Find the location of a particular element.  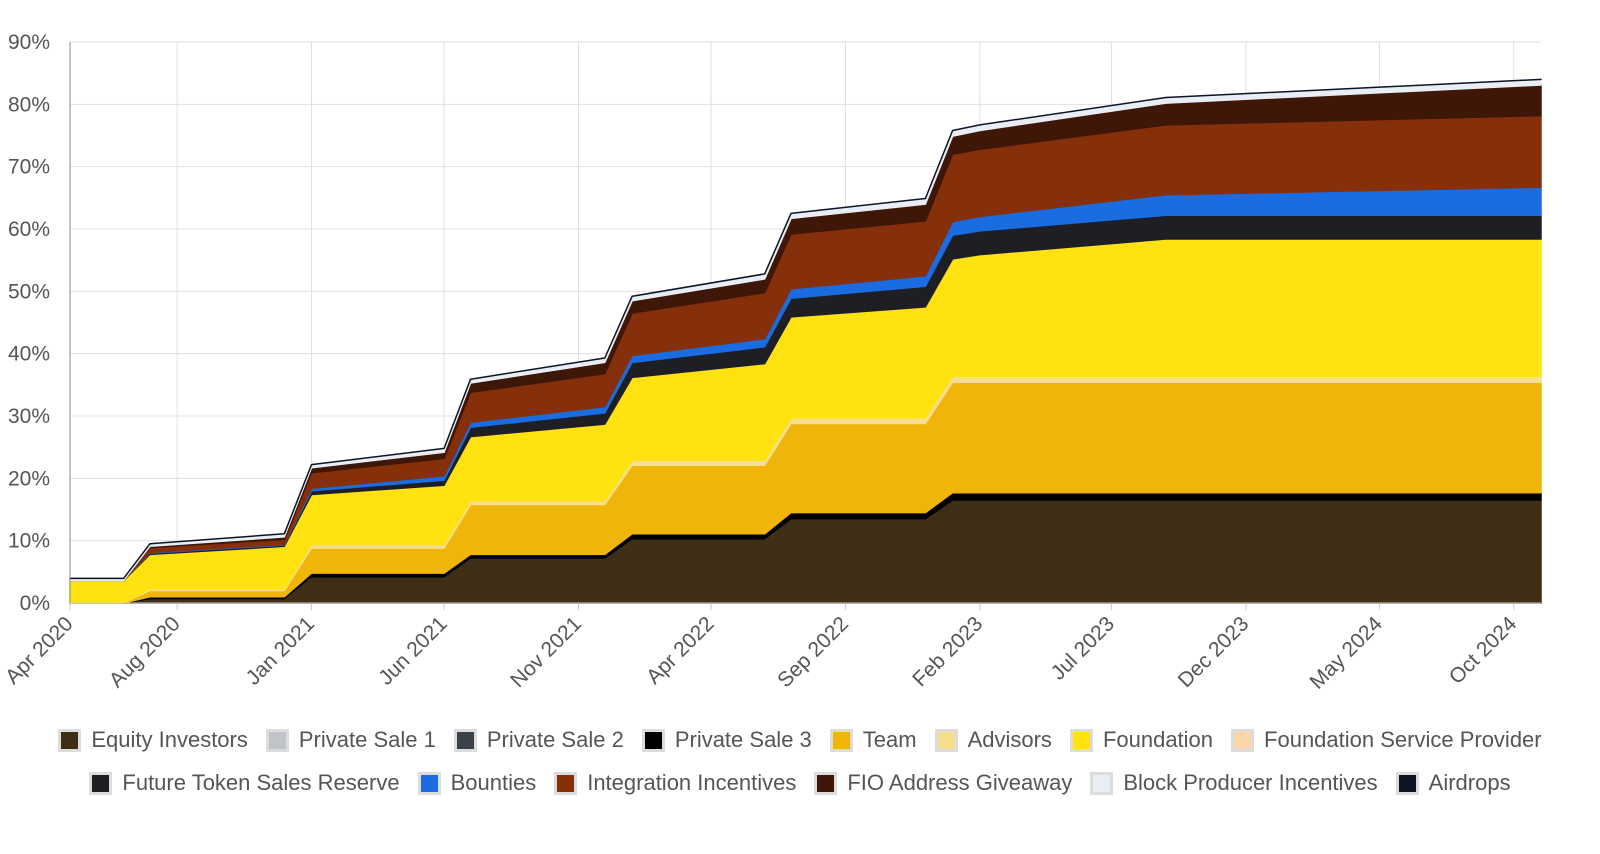

x-tick-label: Oct 2024 is located at coordinates (1483, 650).